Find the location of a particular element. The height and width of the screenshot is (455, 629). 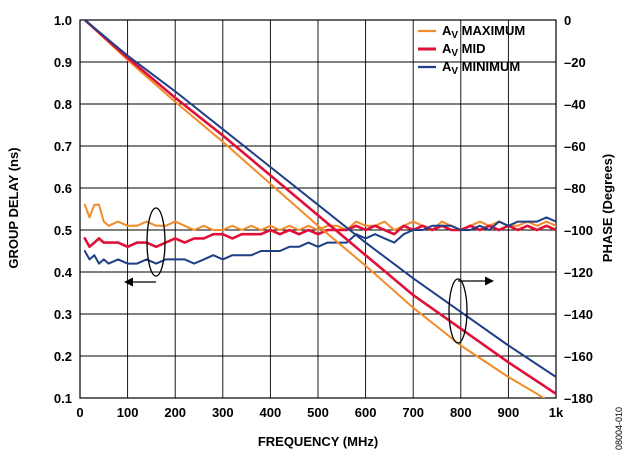

series-line-group_delay-minimum is located at coordinates (319, 240).